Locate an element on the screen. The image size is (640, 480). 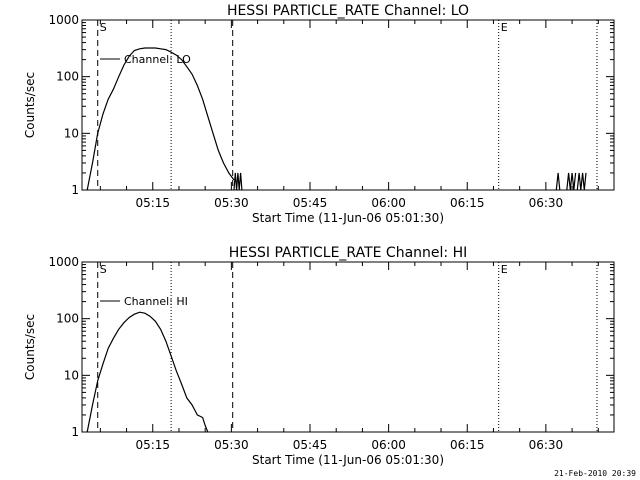
chart-title: HESSI PARTICLE_RATE Channel: HI is located at coordinates (348, 253).